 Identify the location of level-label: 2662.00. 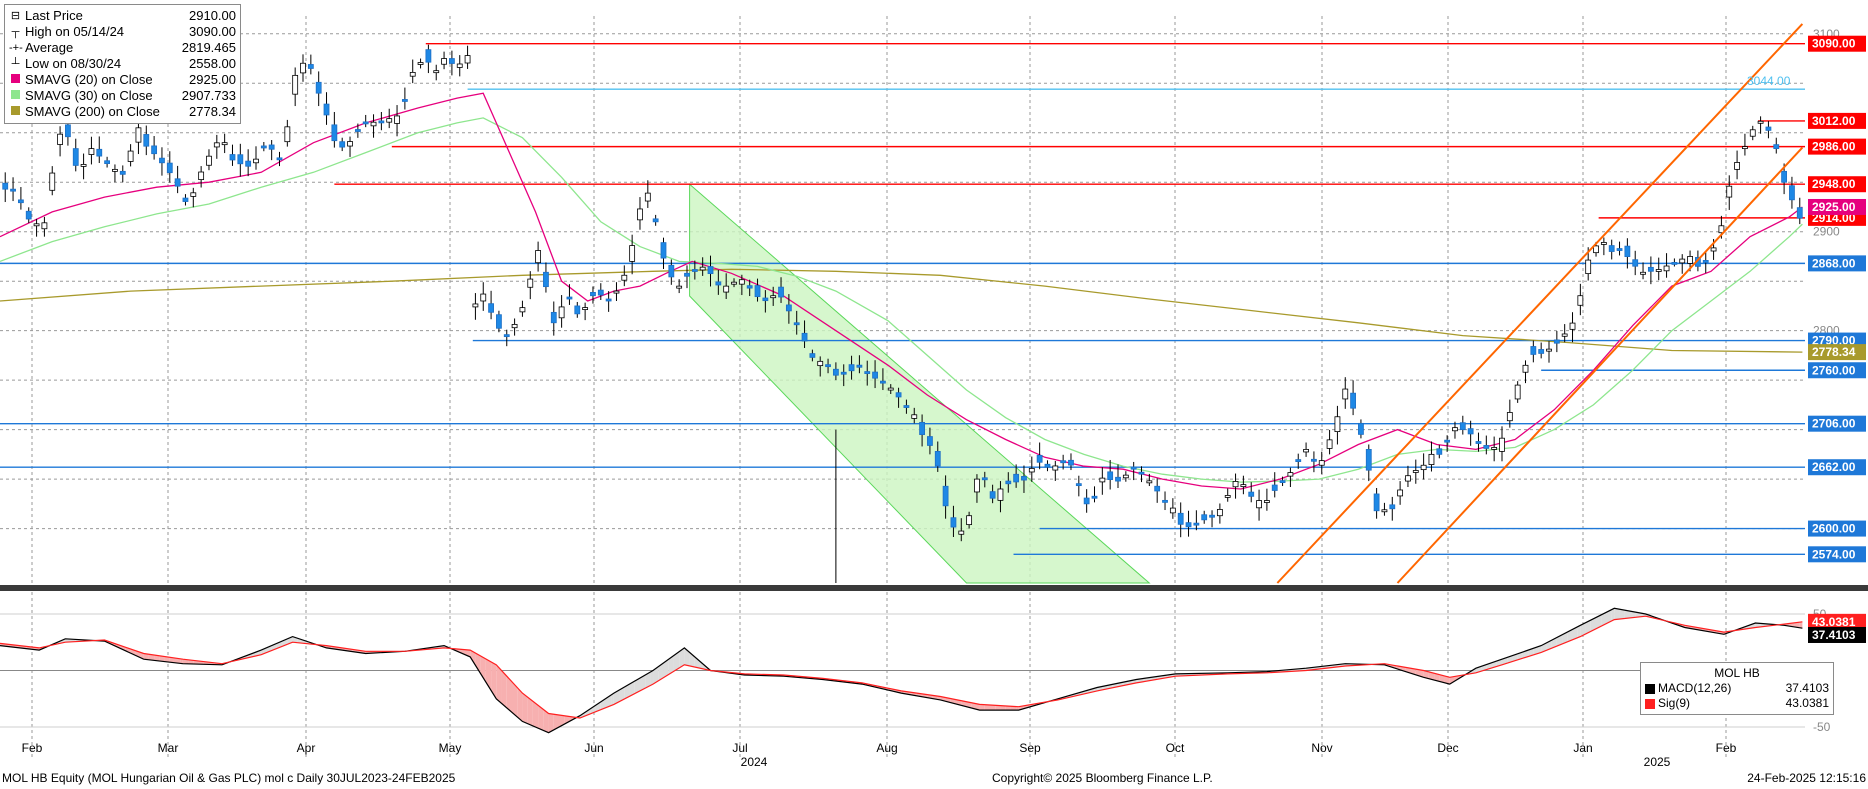
(1834, 467).